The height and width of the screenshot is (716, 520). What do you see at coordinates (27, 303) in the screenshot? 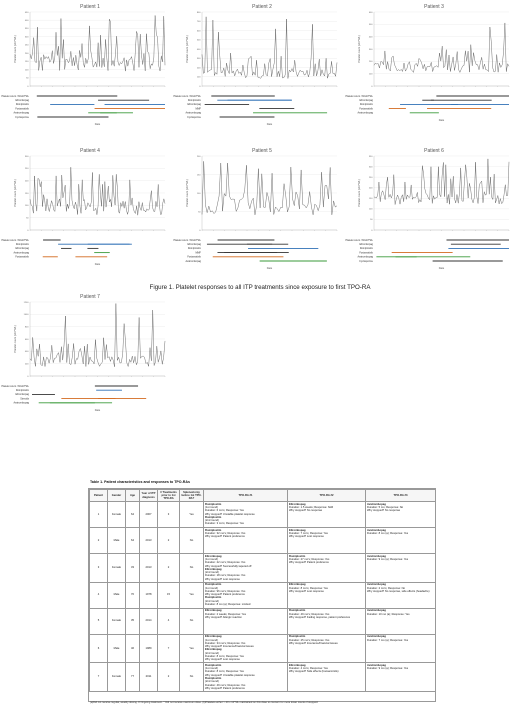
I see `y-tick-label: 1200` at bounding box center [27, 303].